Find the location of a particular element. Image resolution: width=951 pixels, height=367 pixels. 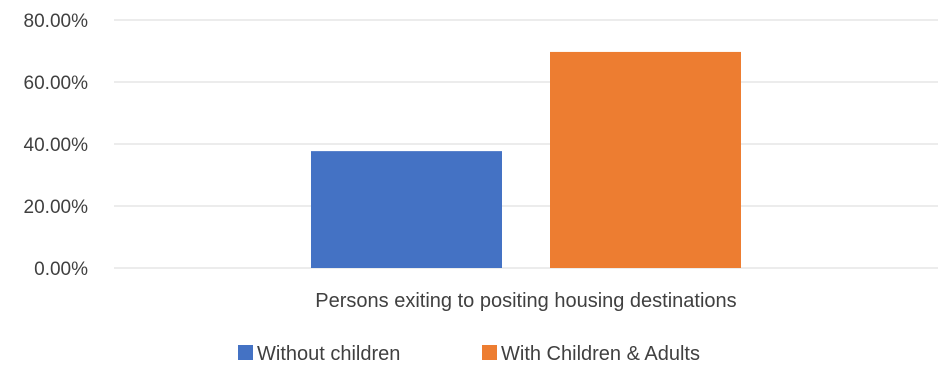

legend: Without children With Children & Adults is located at coordinates (469, 354).